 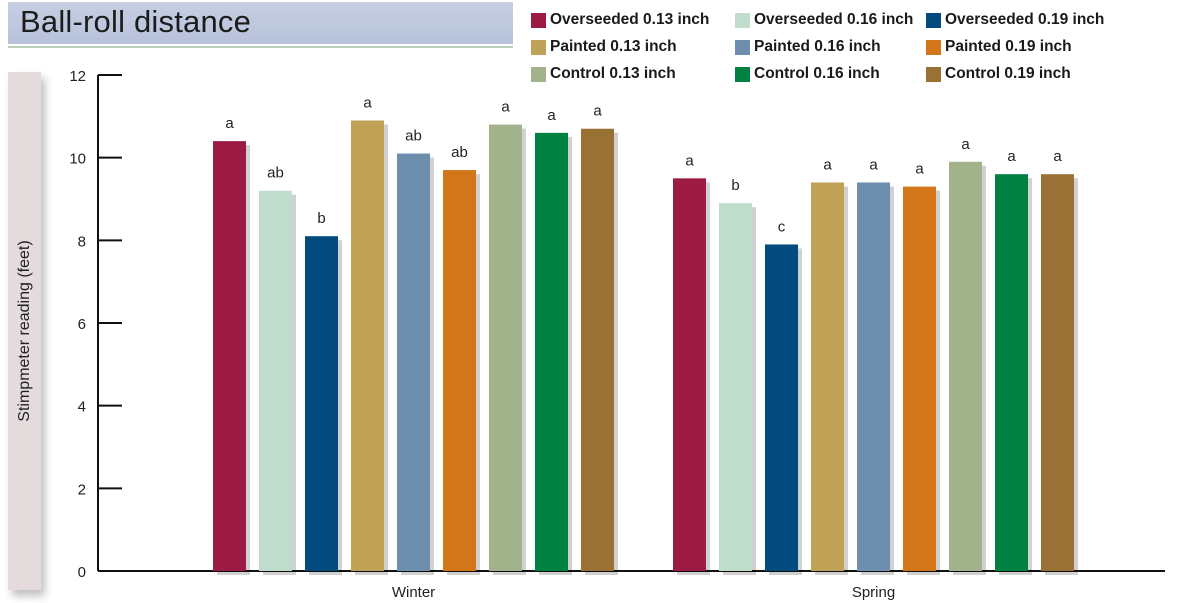 I want to click on y-tick-label: 12, so click(x=77, y=76).